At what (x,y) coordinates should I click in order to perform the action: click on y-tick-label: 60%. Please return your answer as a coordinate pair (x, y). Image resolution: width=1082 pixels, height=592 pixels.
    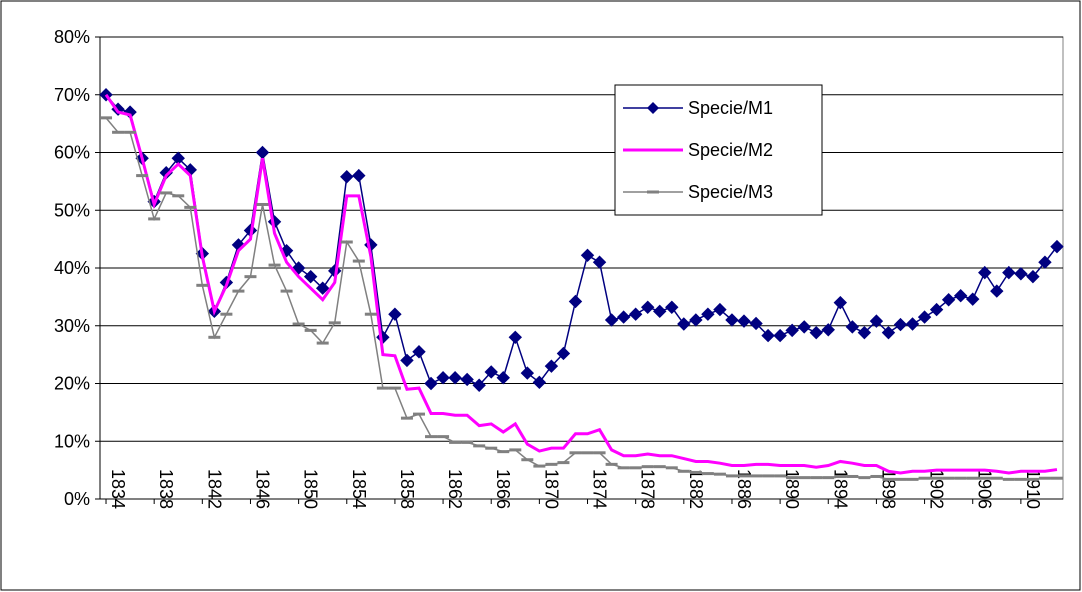
    Looking at the image, I should click on (72, 153).